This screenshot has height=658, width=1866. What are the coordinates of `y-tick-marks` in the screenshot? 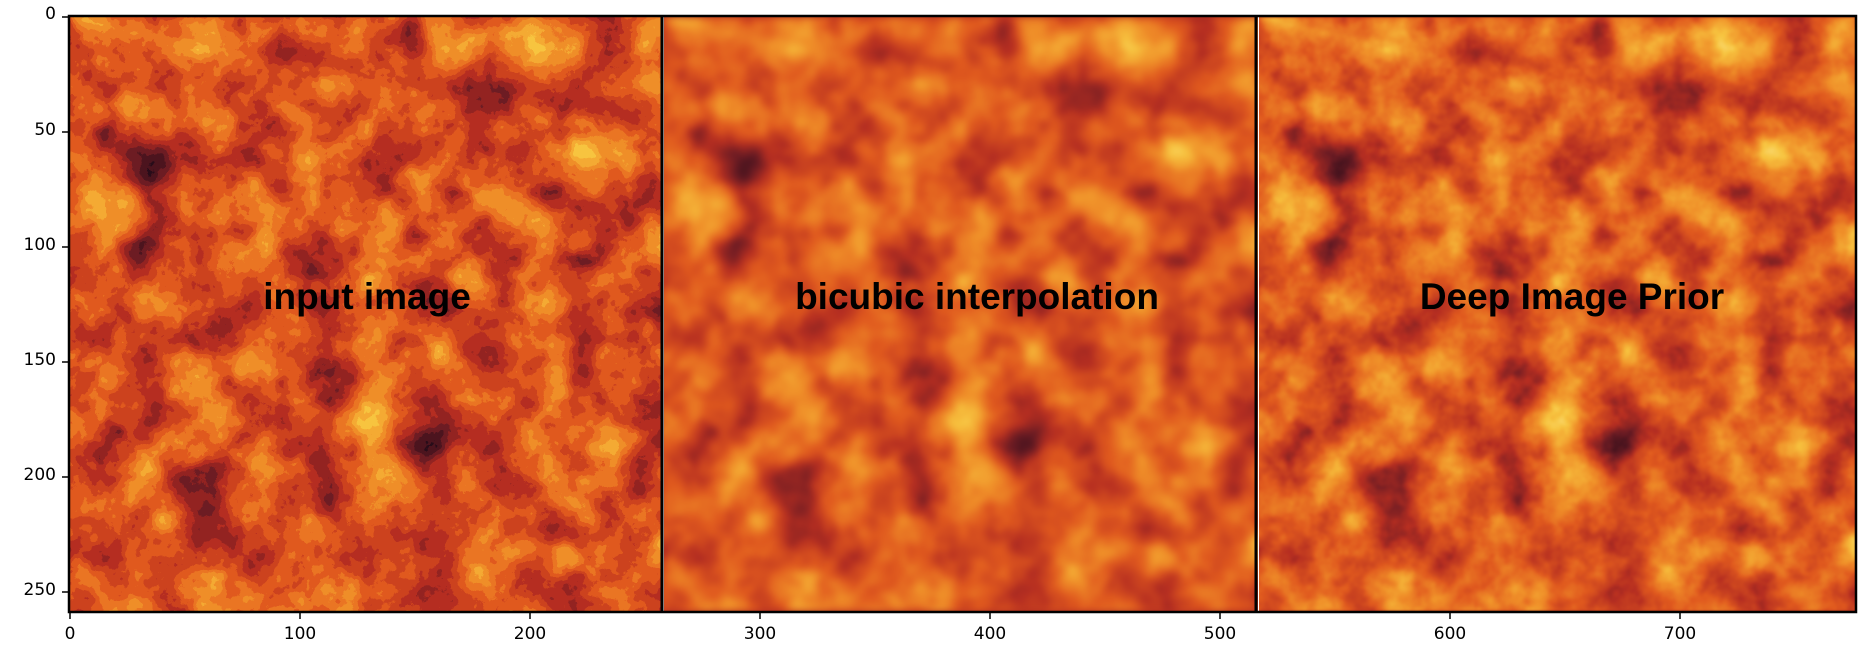 It's located at (65, 304).